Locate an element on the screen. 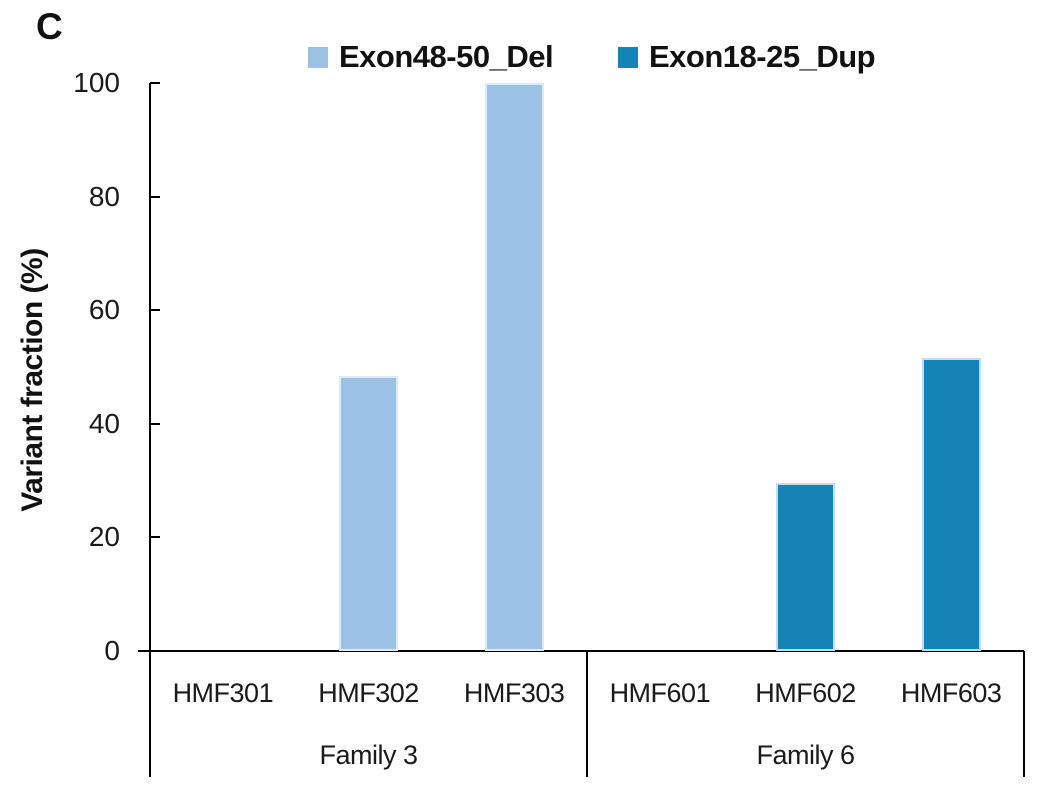  x-category-label-HMF602: HMF602 is located at coordinates (805, 693).